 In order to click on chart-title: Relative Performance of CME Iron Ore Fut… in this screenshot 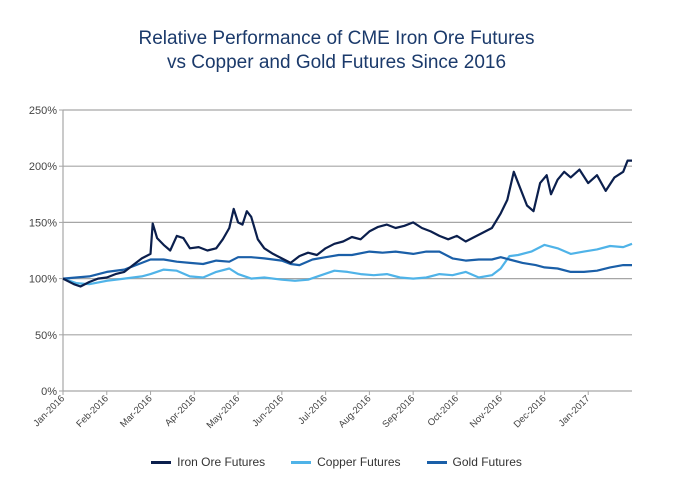, I will do `click(336, 51)`.